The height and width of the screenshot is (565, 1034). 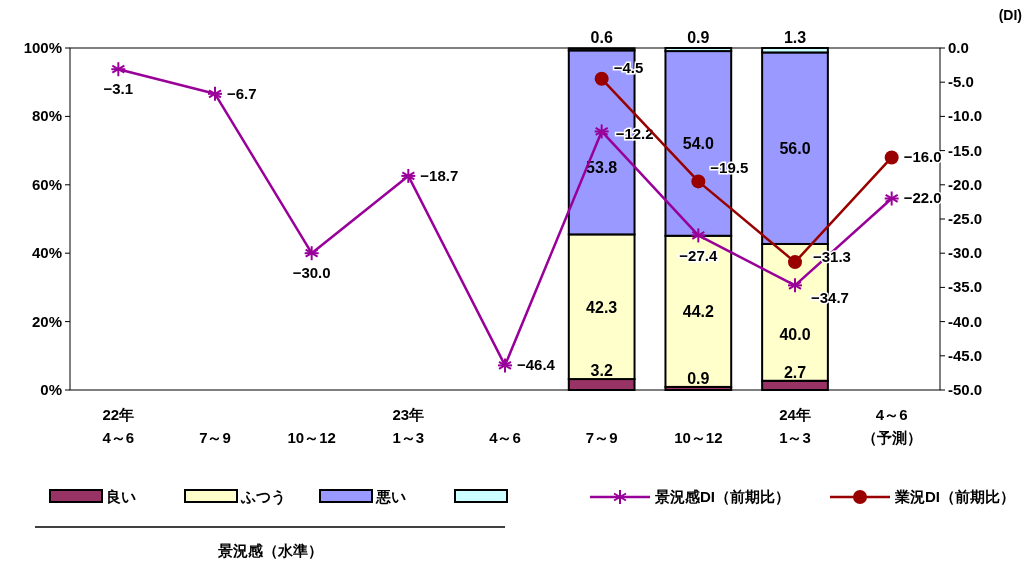 What do you see at coordinates (961, 82) in the screenshot?
I see `y2-tick-label: -5.0` at bounding box center [961, 82].